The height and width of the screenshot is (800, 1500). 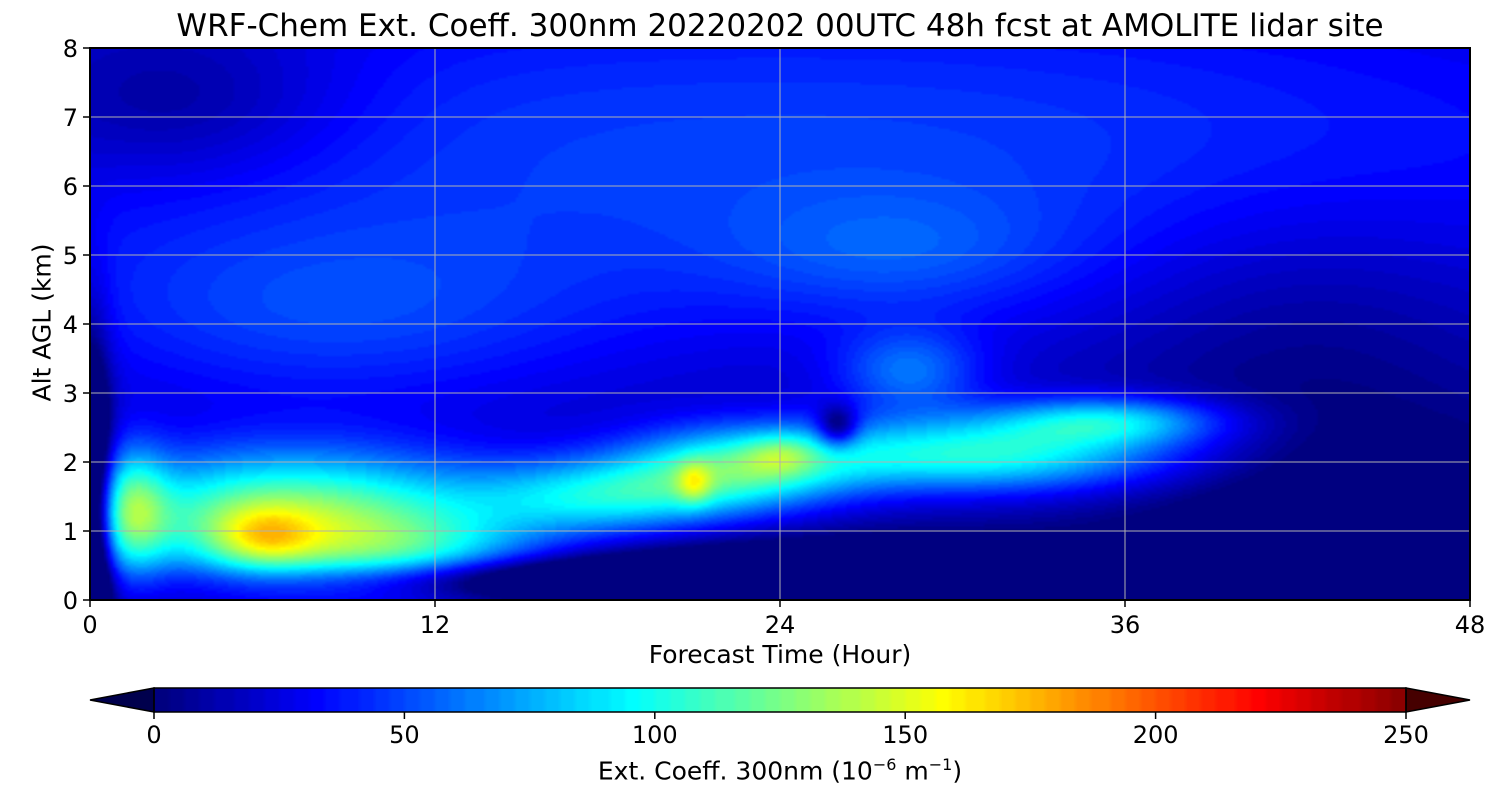 I want to click on colorbar-tick-label: 0, so click(x=153, y=735).